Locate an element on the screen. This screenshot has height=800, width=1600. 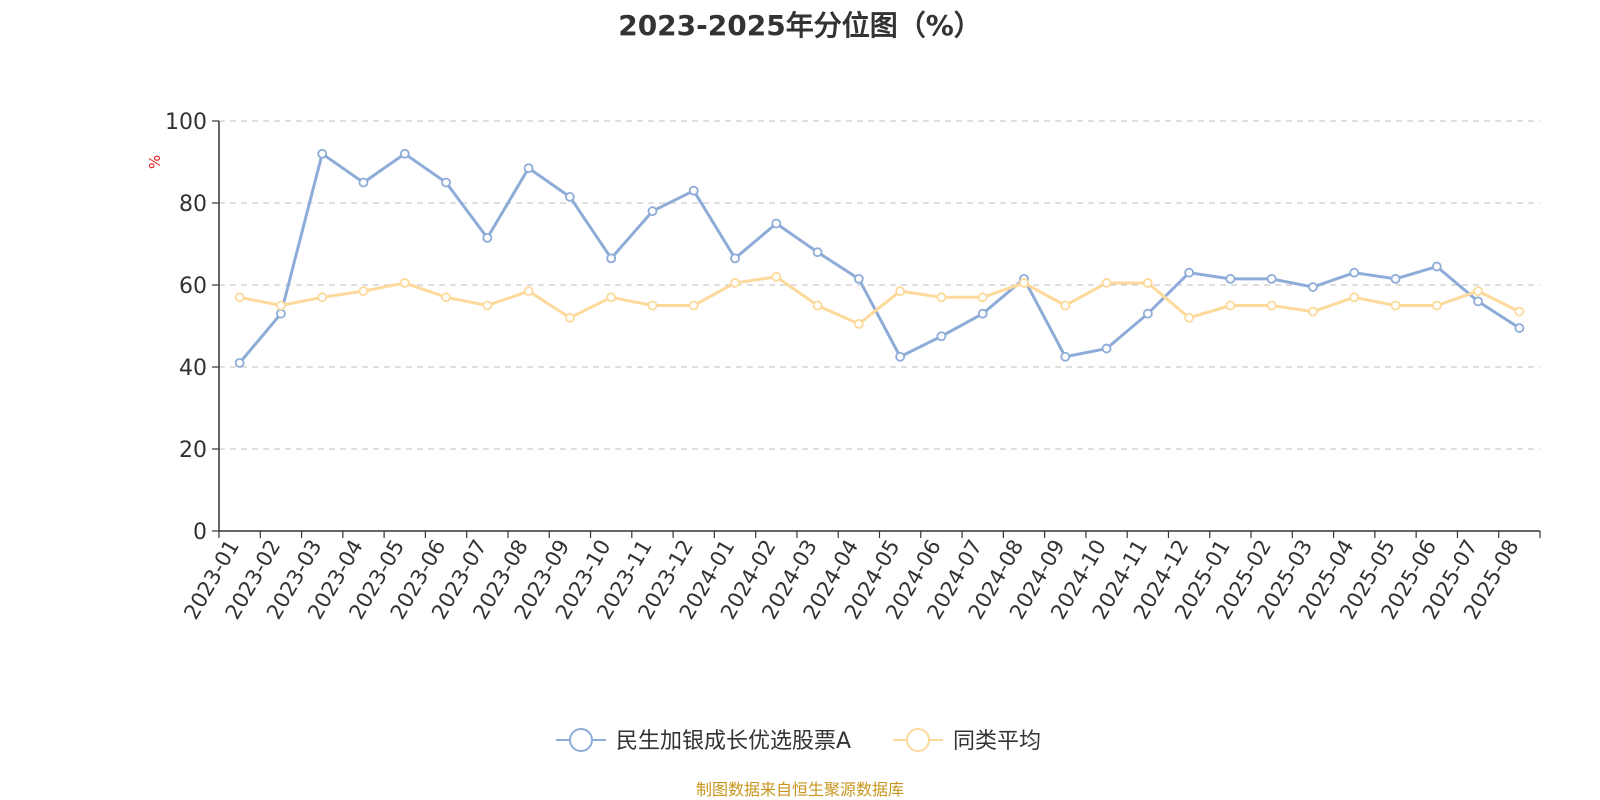
y-axis-label: % is located at coordinates (155, 162).